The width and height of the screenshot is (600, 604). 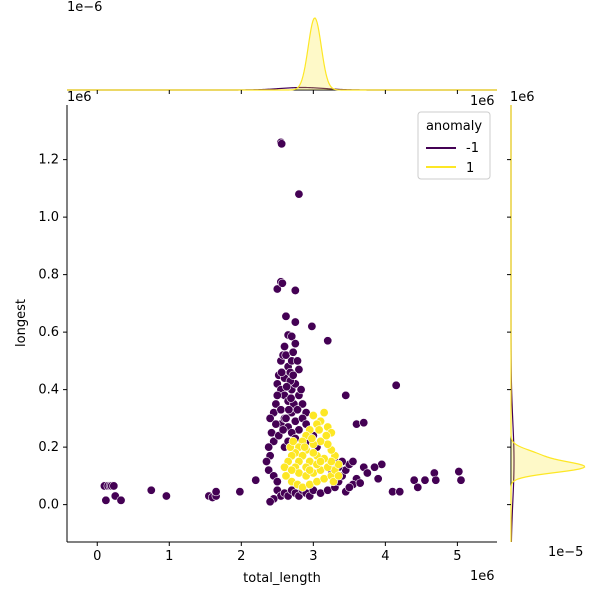 I want to click on right-marginal-offset-label: 1e−5, so click(x=565, y=552).